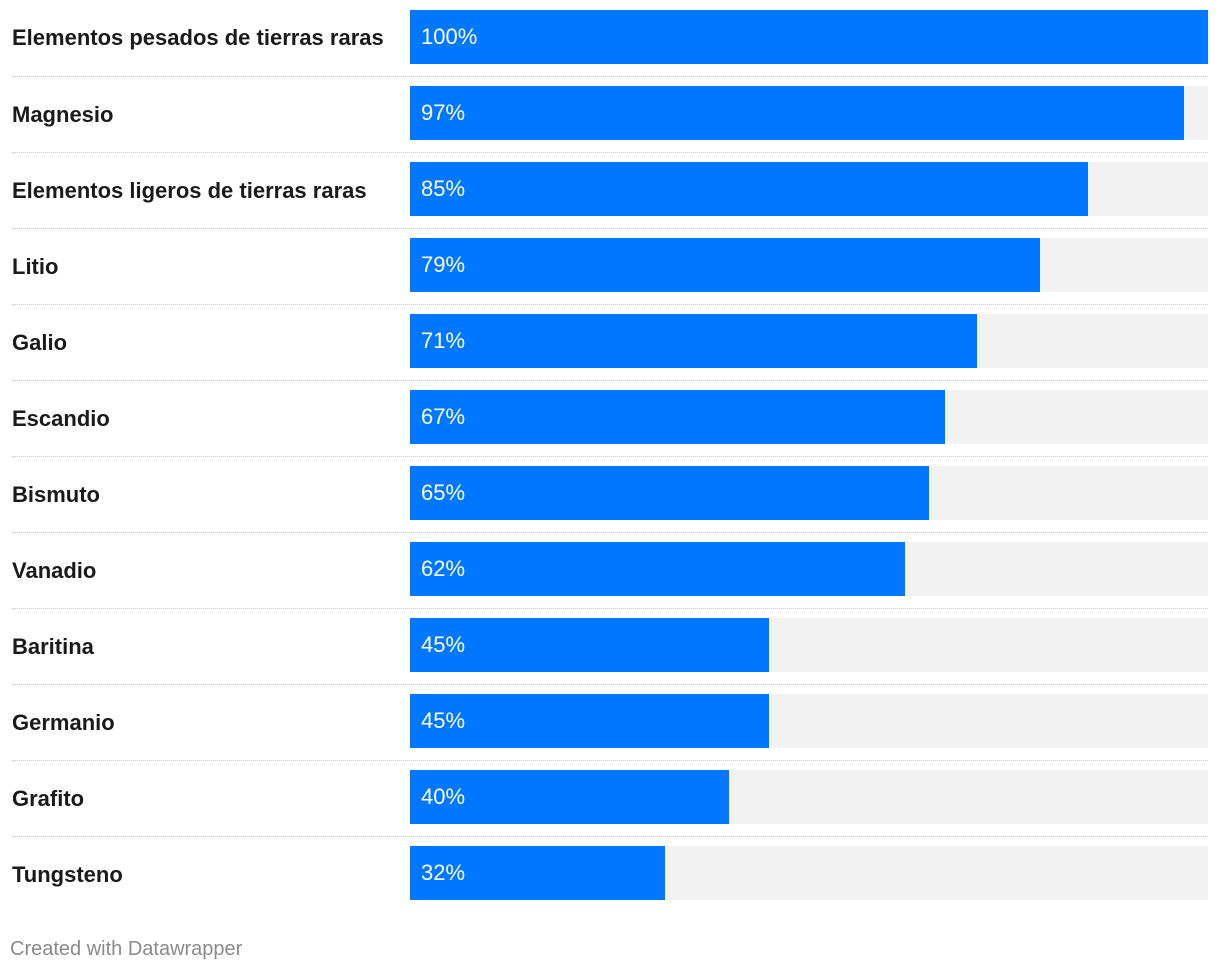 This screenshot has height=976, width=1220. I want to click on category-label: Elementos ligeros de tierras raras, so click(189, 190).